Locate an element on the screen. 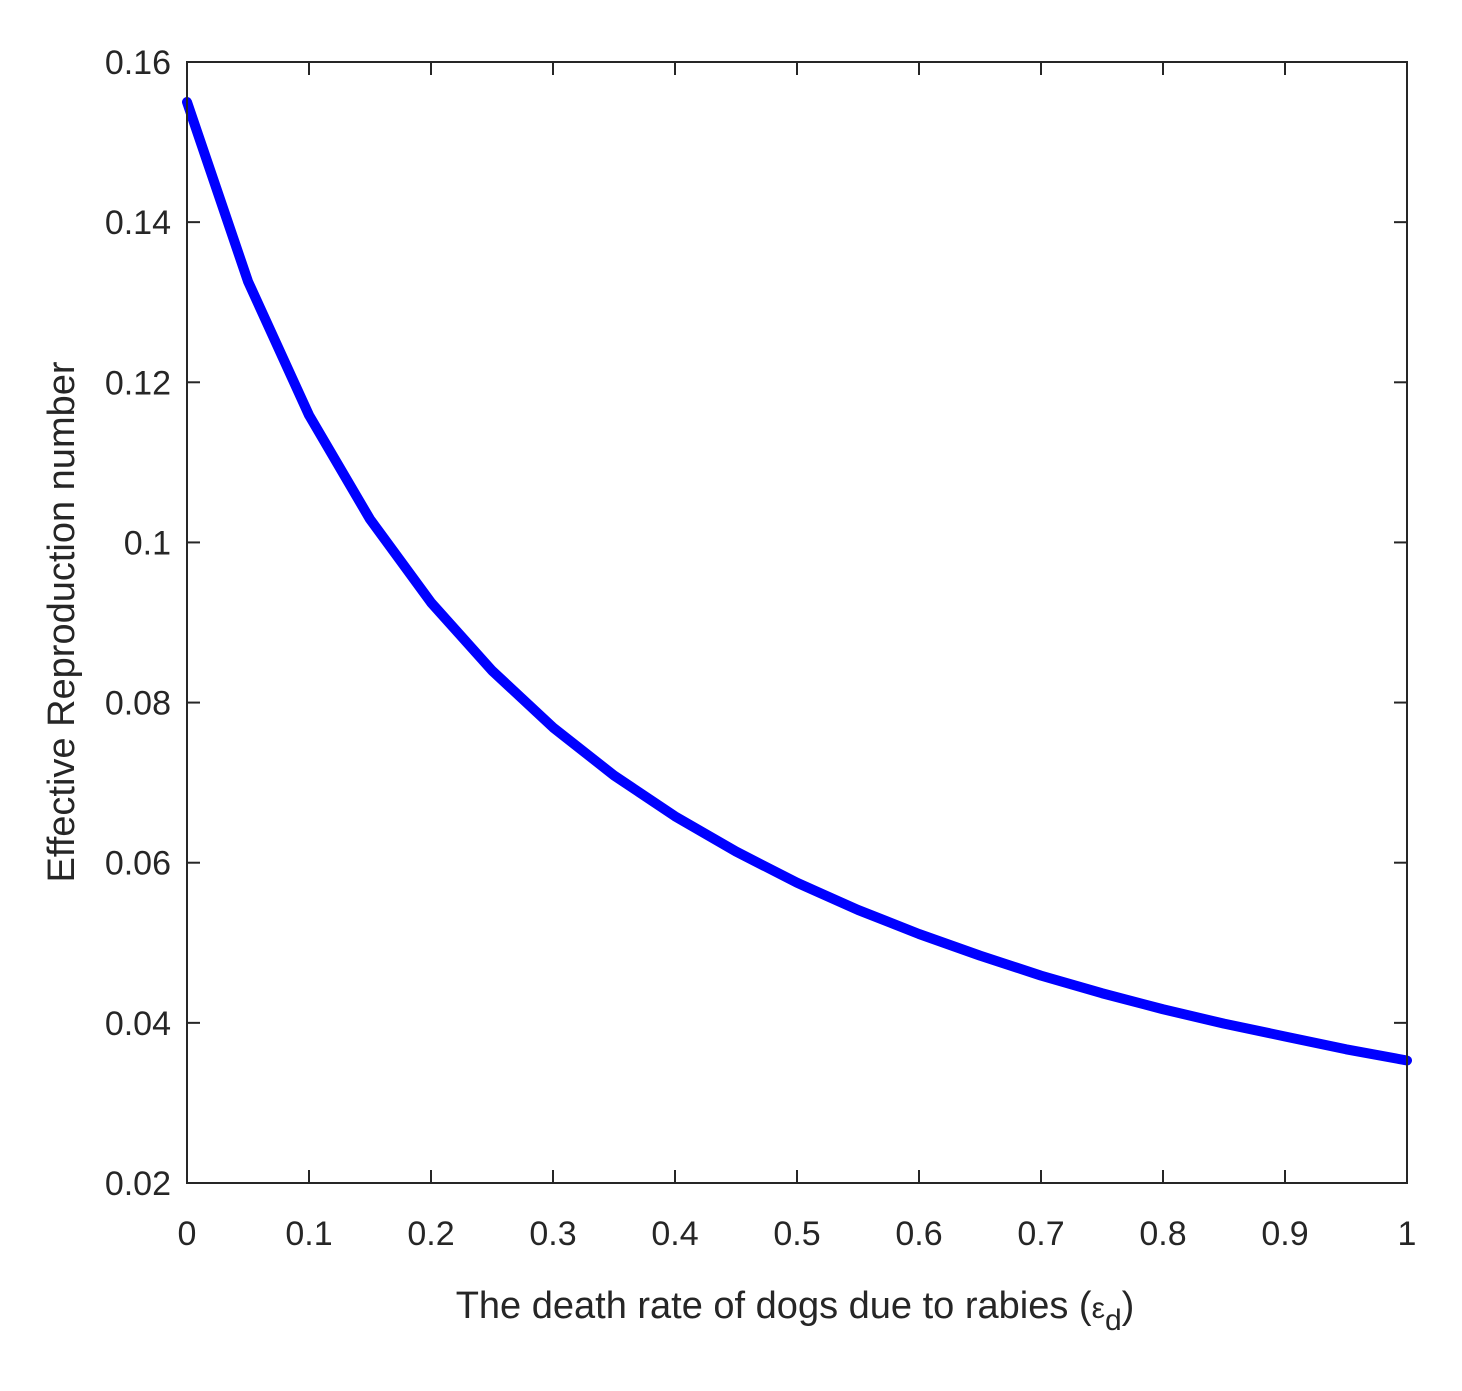 The width and height of the screenshot is (1462, 1391). y-tick-label: 0.04 is located at coordinates (138, 1024).